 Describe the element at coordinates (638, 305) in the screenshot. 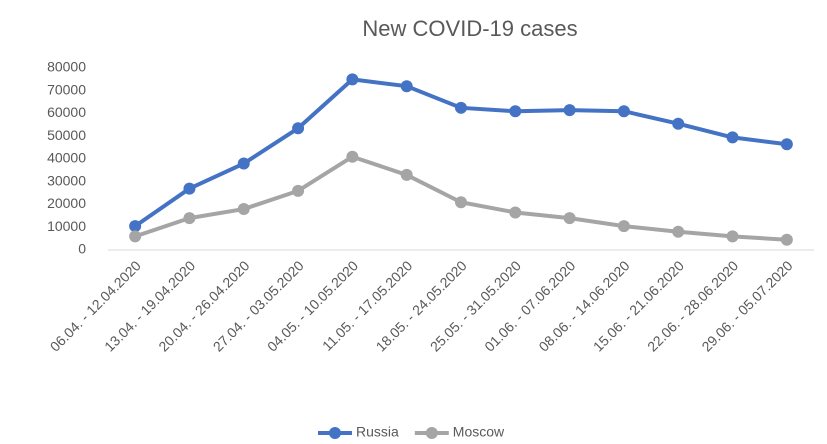

I see `x-tick-label: 15.06. - 21.06.2020` at that location.